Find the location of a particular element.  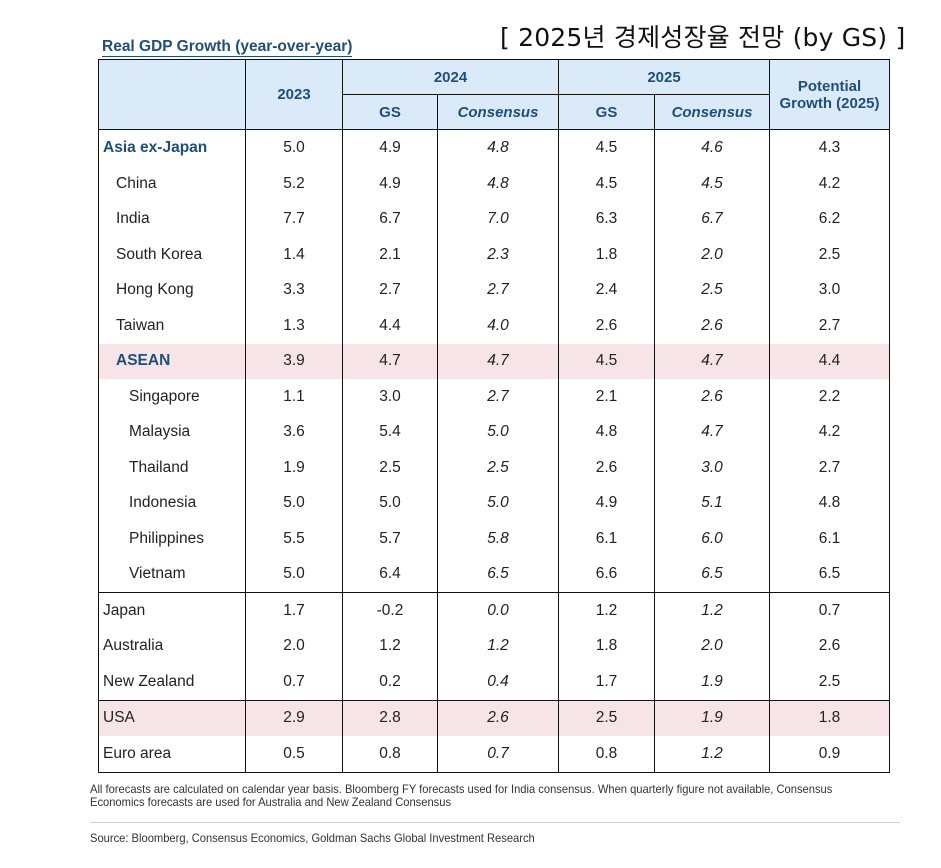

header-blank is located at coordinates (172, 94).